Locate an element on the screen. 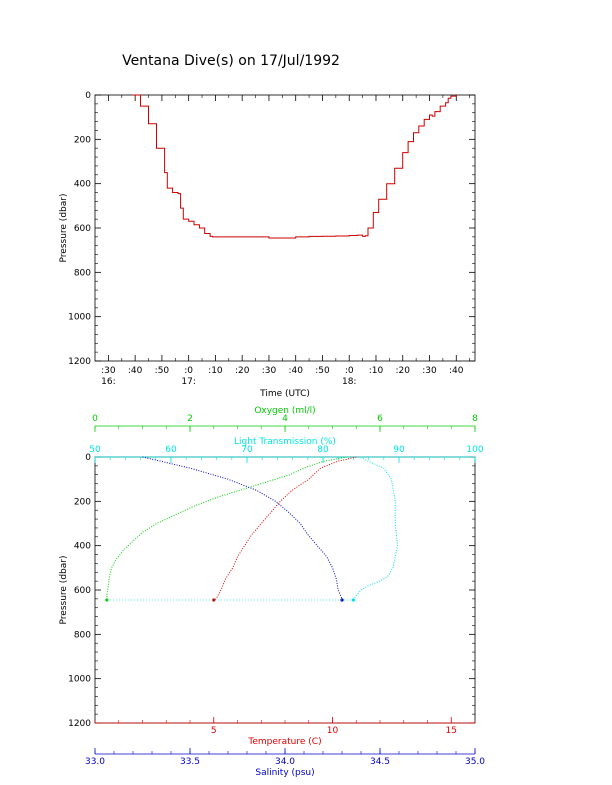 Image resolution: width=612 pixels, height=785 pixels. salinity-bottom-point is located at coordinates (342, 600).